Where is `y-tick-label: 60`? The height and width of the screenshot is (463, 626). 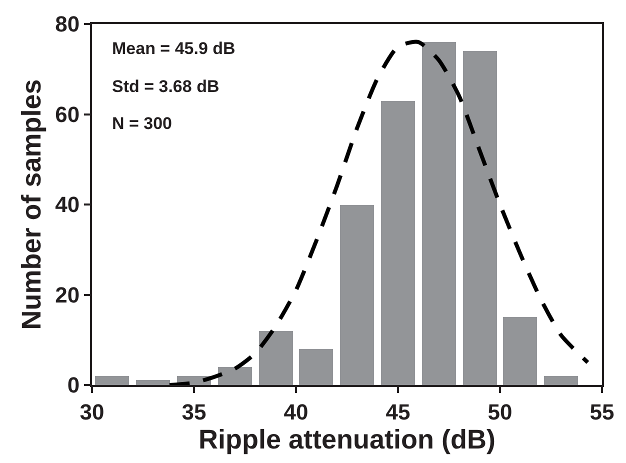
y-tick-label: 60 is located at coordinates (67, 114).